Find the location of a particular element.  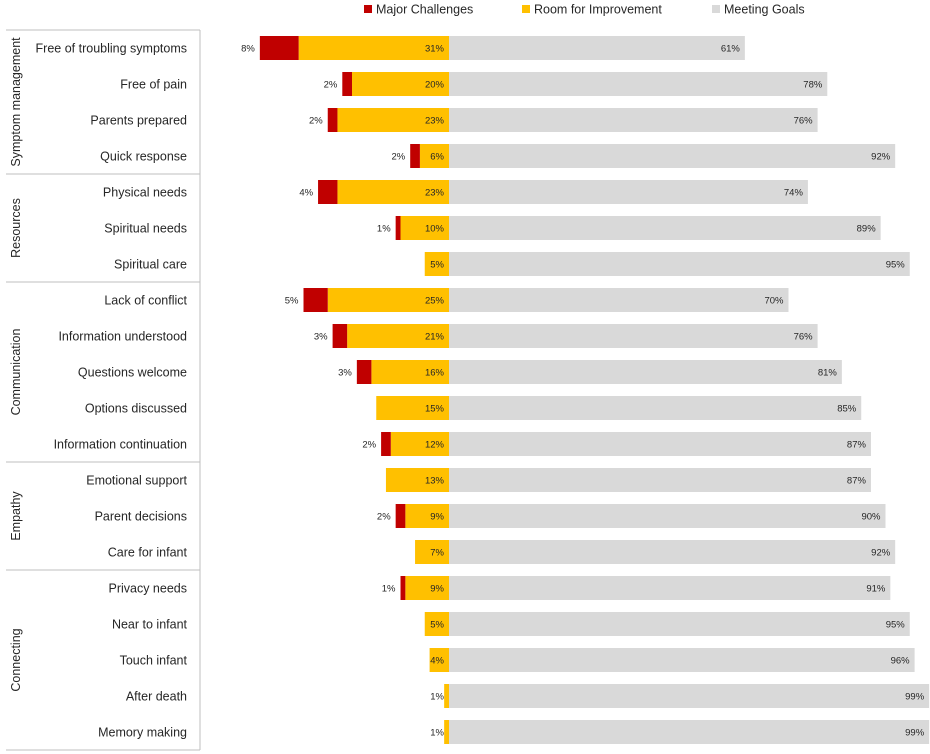

value-major-challenges-free-of-troubling-symptoms: 8% is located at coordinates (248, 49).